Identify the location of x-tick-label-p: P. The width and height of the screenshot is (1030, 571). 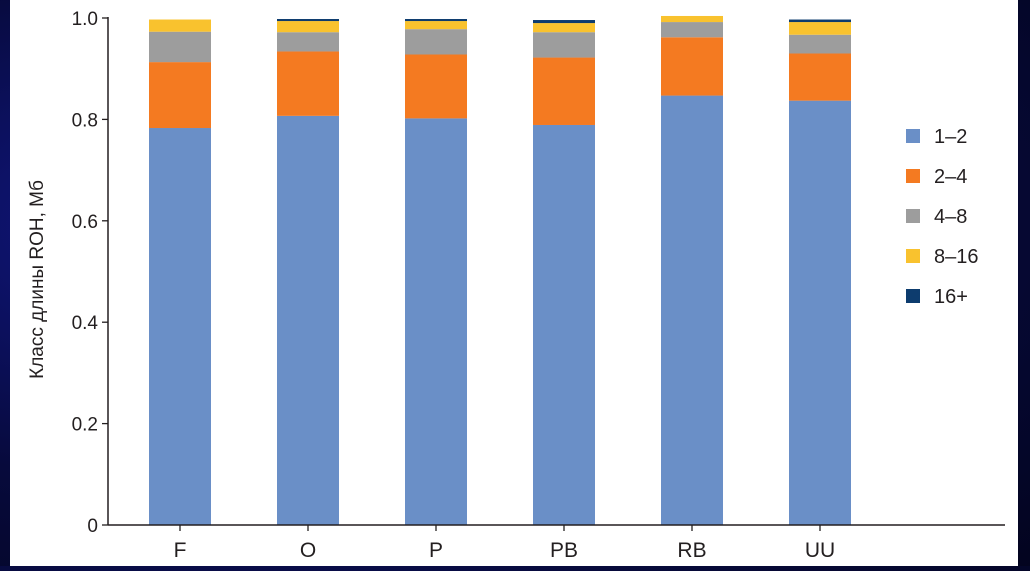
(436, 550).